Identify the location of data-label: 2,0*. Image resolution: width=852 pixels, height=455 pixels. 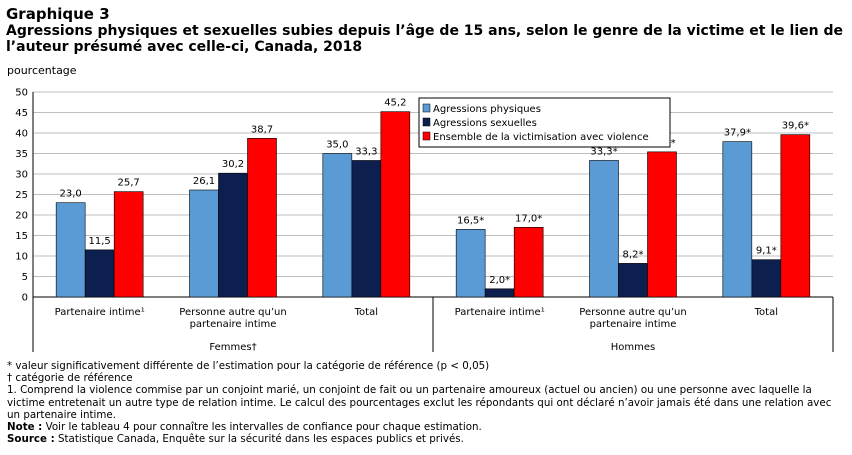
(499, 280).